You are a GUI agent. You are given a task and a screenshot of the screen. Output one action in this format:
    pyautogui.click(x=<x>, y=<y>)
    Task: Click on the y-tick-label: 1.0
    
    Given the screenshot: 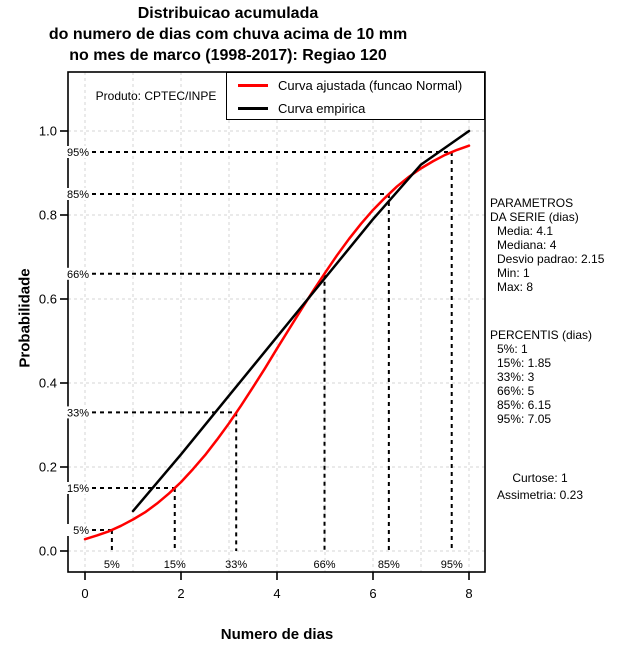 What is the action you would take?
    pyautogui.click(x=48, y=131)
    